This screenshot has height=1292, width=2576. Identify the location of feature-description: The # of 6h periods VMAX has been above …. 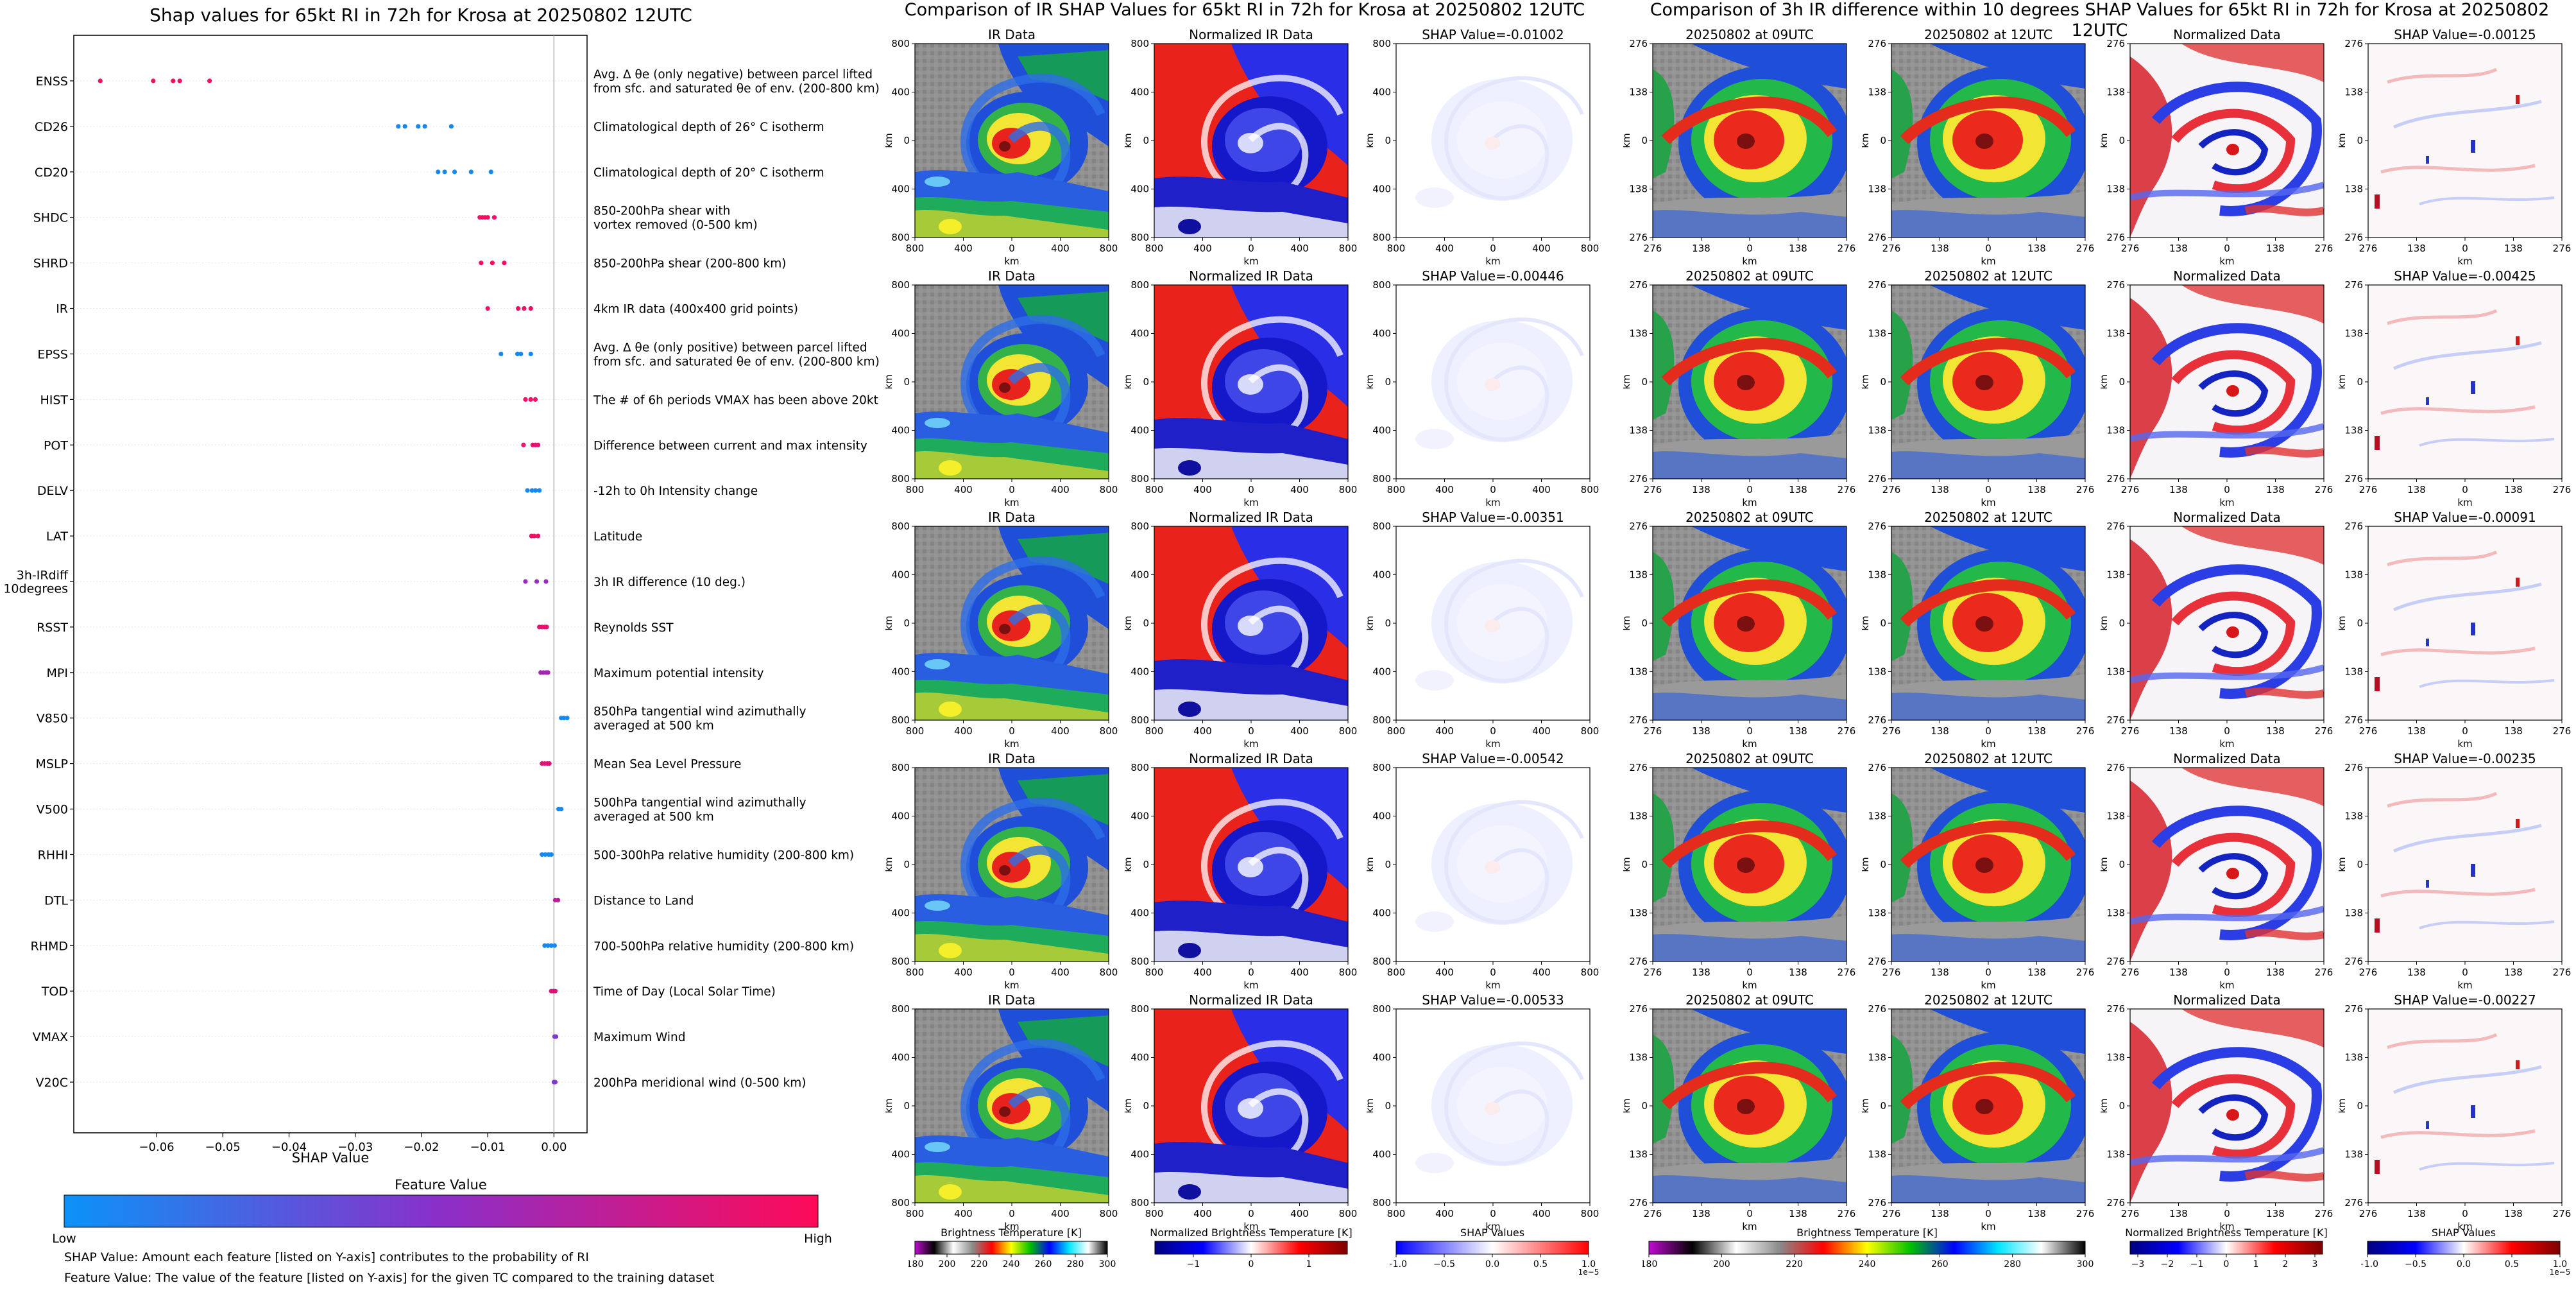
(735, 400).